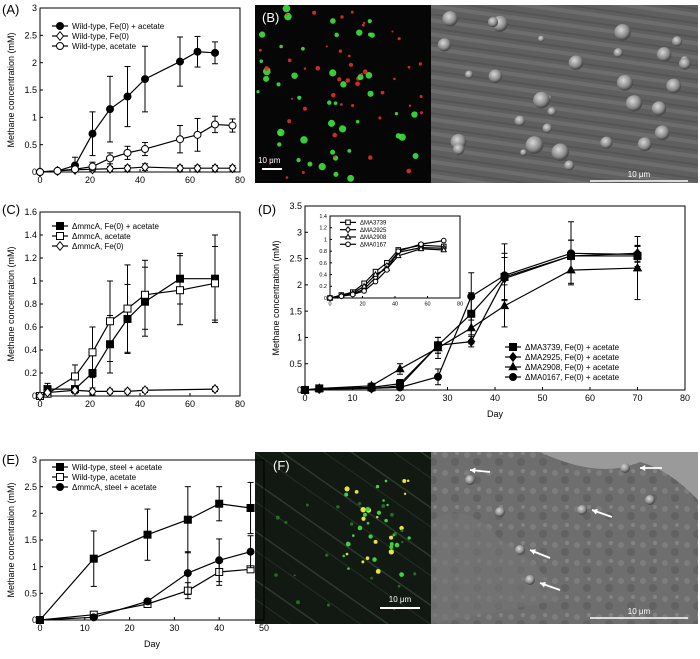 The image size is (700, 659). Describe the element at coordinates (323, 217) in the screenshot. I see `y-tick-label: 1.4` at that location.